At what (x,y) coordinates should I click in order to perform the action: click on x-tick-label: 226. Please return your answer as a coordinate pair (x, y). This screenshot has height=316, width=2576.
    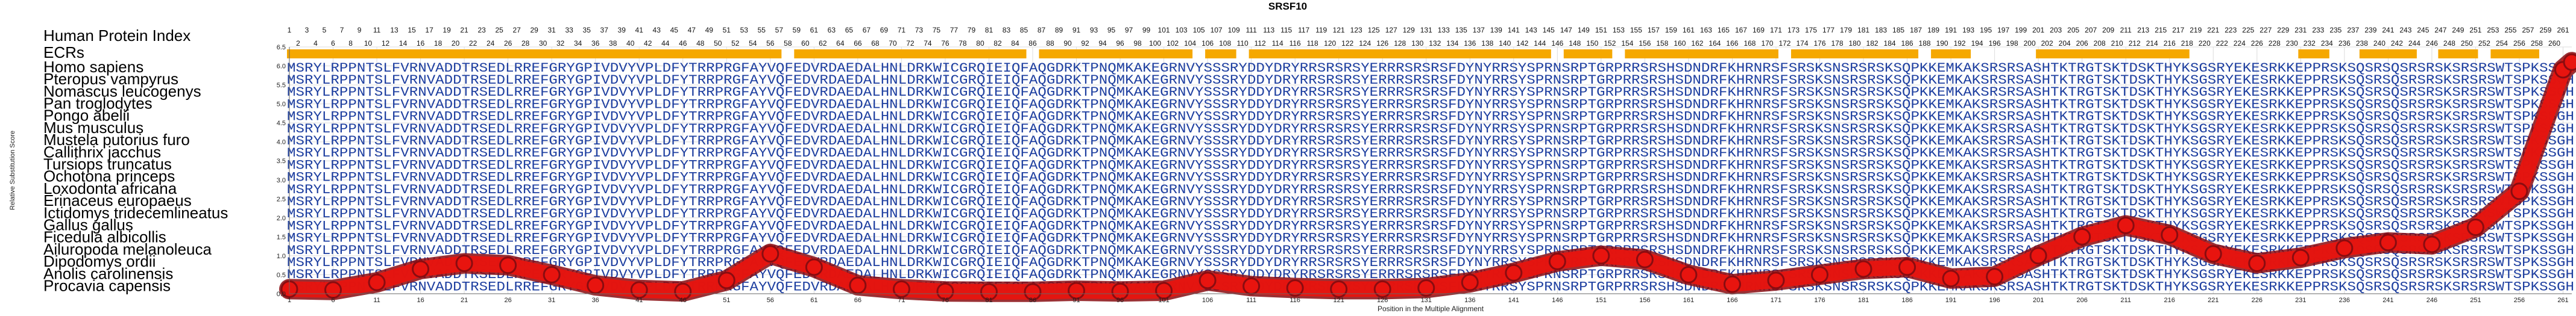
    Looking at the image, I should click on (2257, 300).